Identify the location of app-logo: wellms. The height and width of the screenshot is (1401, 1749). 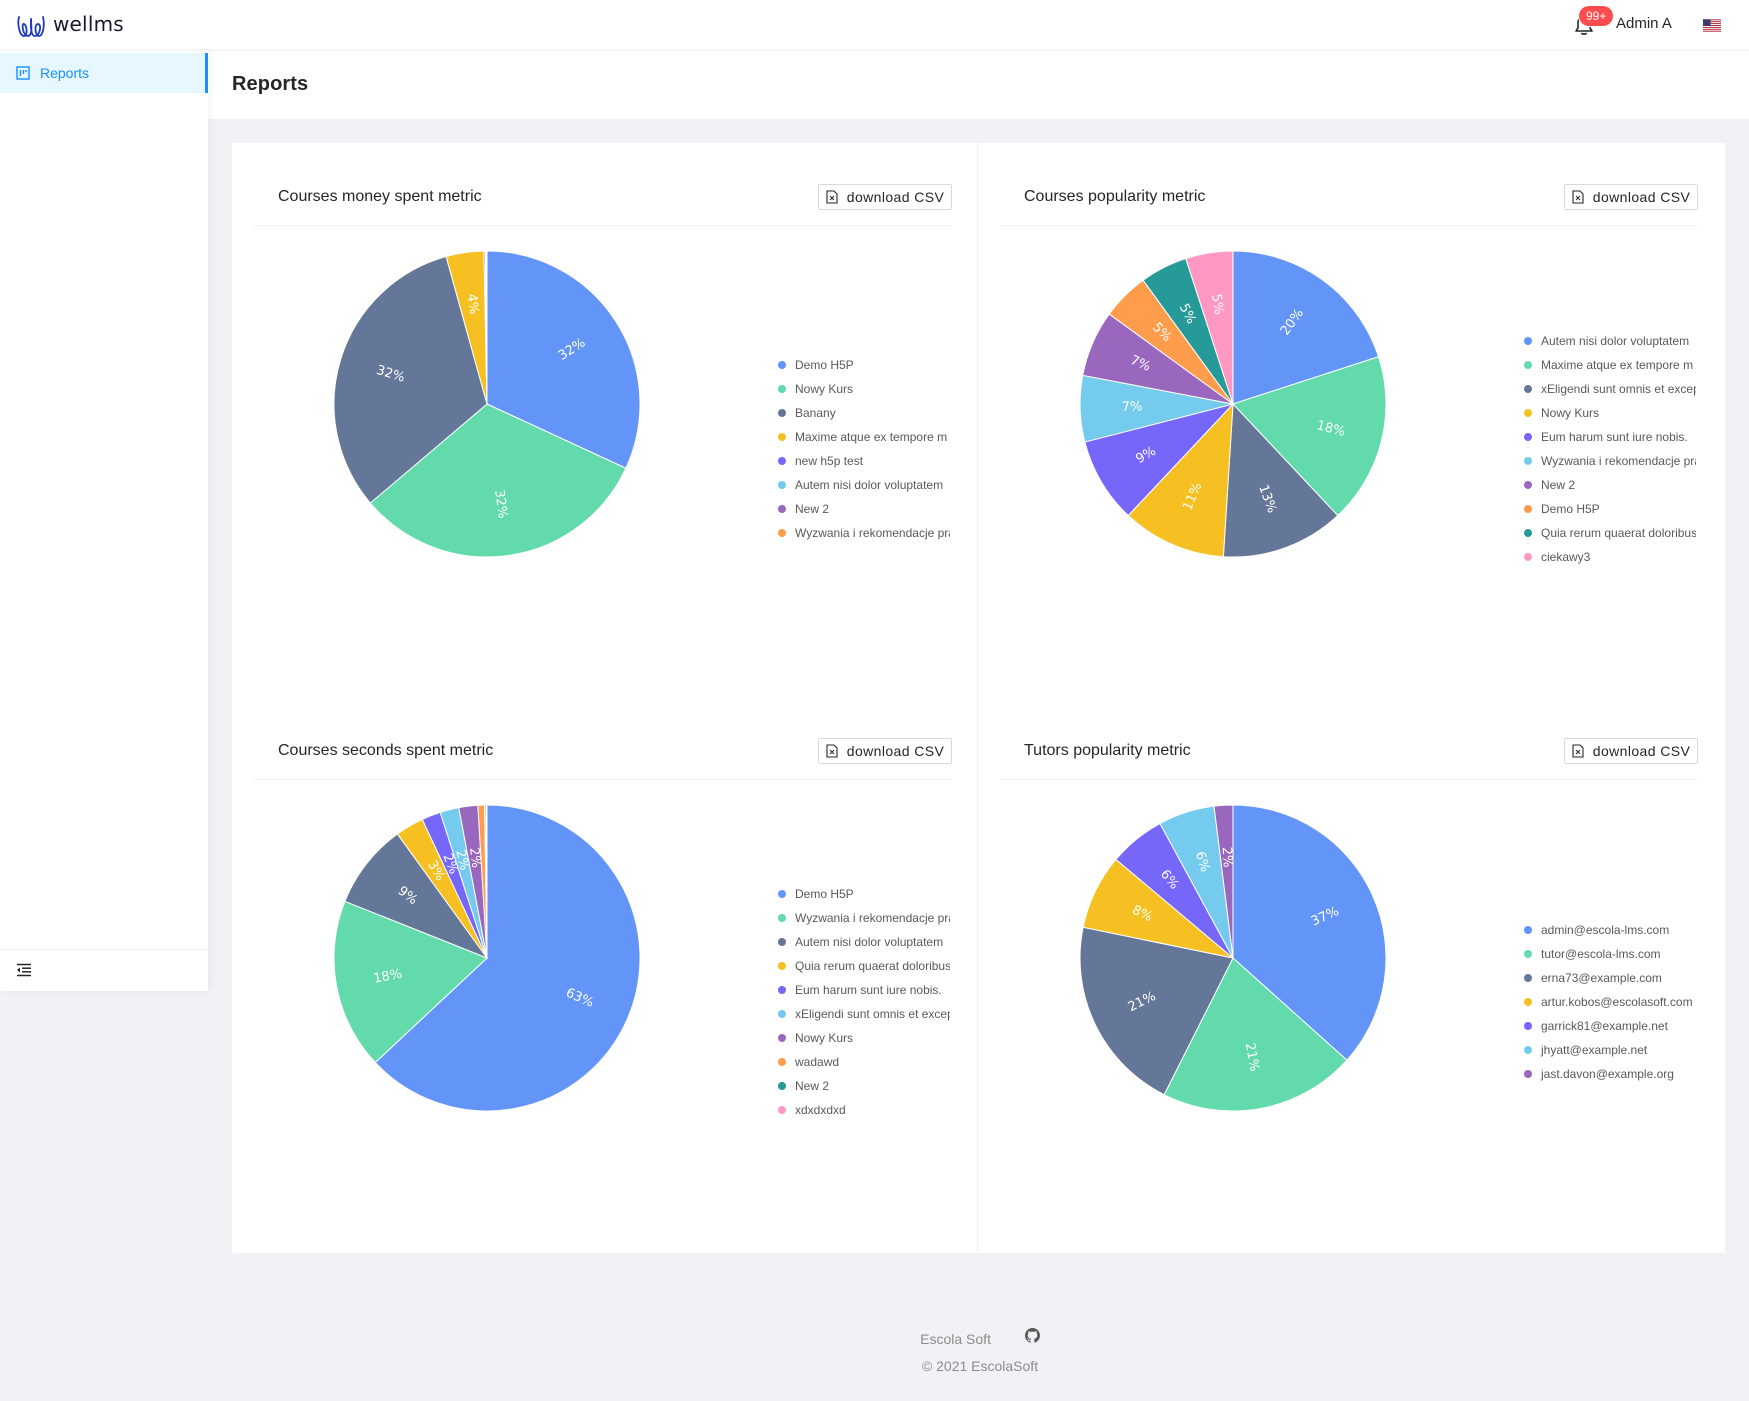
(70, 24).